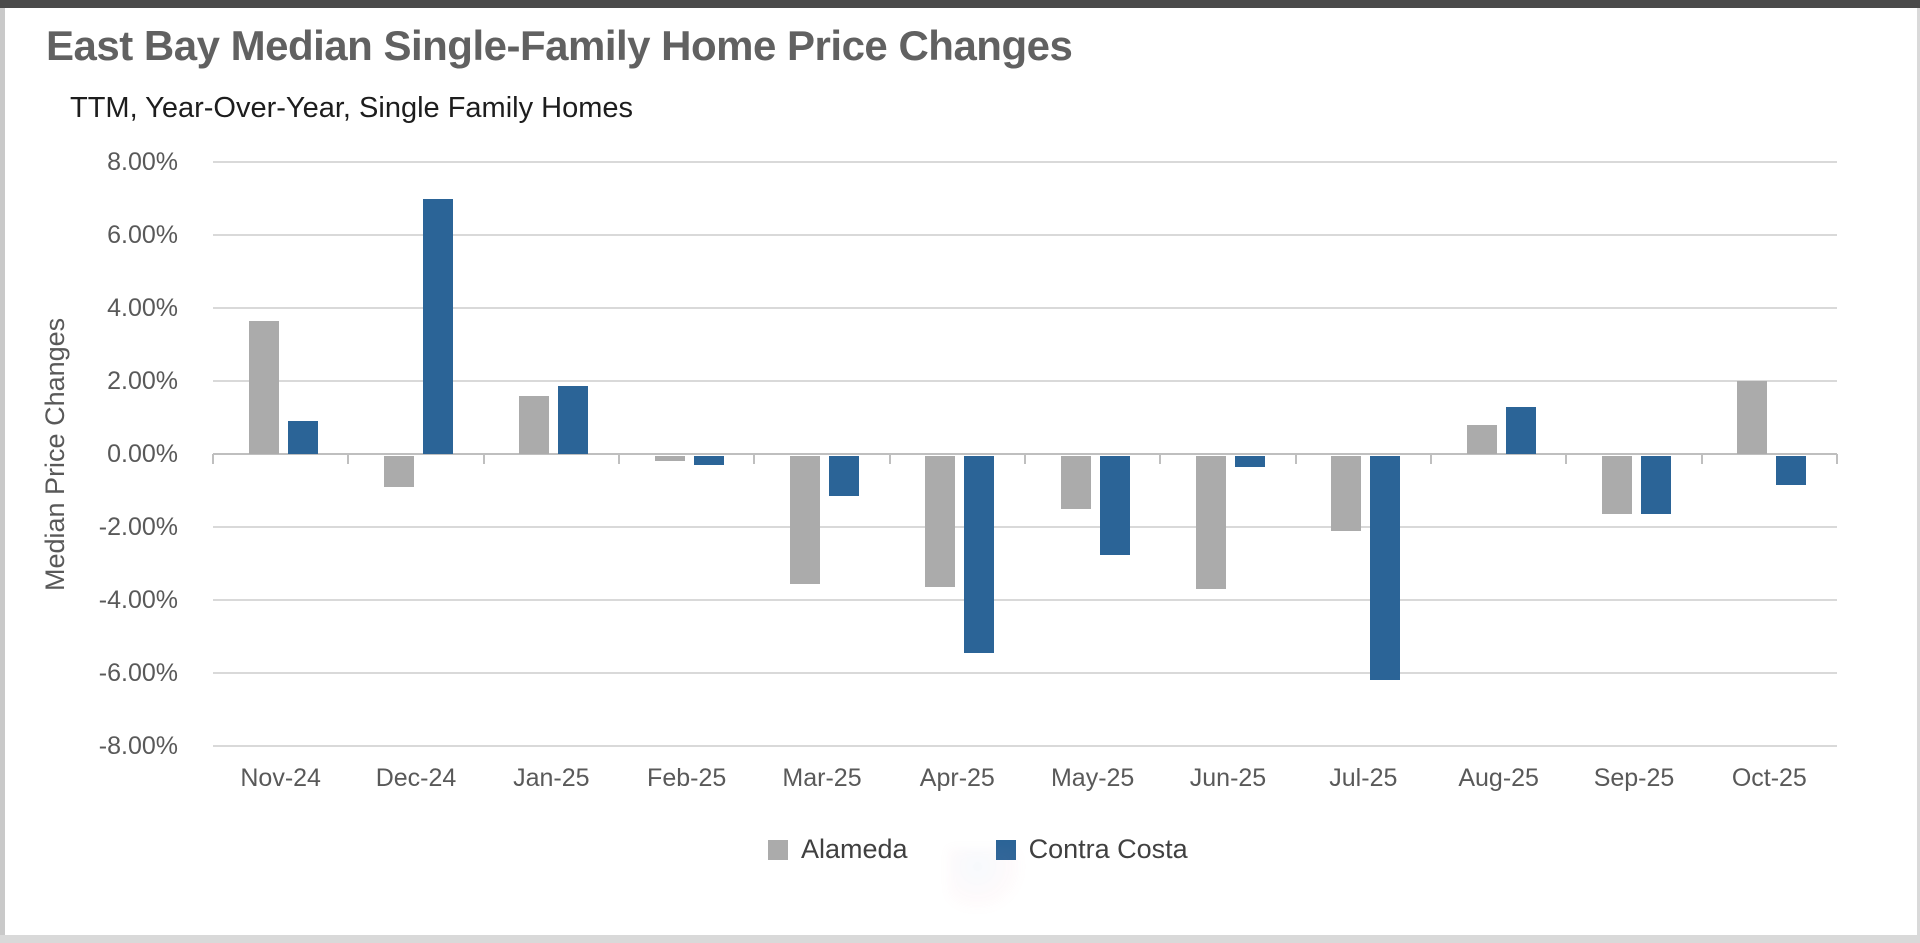  Describe the element at coordinates (1025, 600) in the screenshot. I see `gridline--4` at that location.